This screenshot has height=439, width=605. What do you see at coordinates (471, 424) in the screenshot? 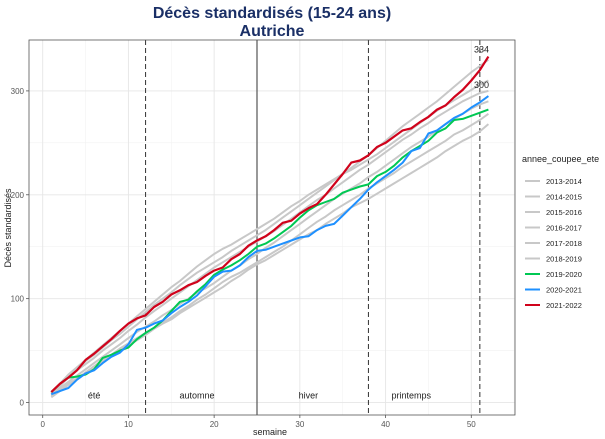
I see `x-tick-label: 50` at bounding box center [471, 424].